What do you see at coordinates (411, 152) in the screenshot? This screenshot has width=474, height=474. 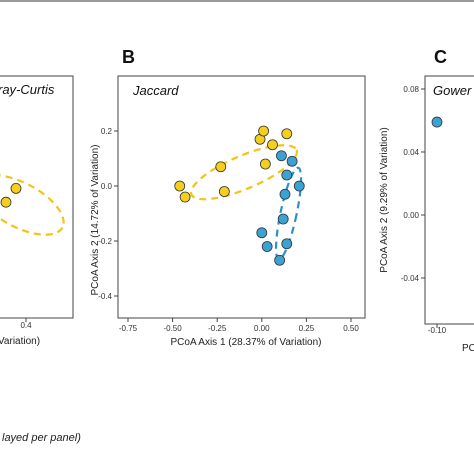 I see `panel-c-y-tick-label-1: 0.04` at bounding box center [411, 152].